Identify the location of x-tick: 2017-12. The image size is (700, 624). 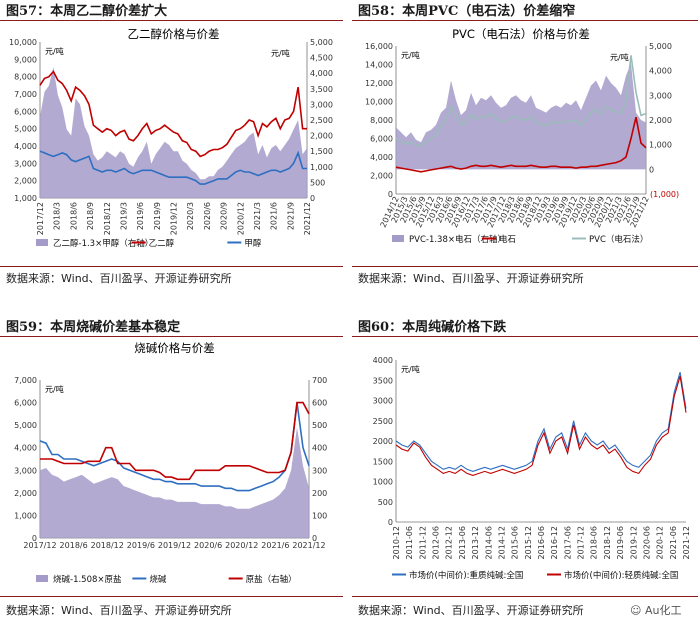
(581, 542).